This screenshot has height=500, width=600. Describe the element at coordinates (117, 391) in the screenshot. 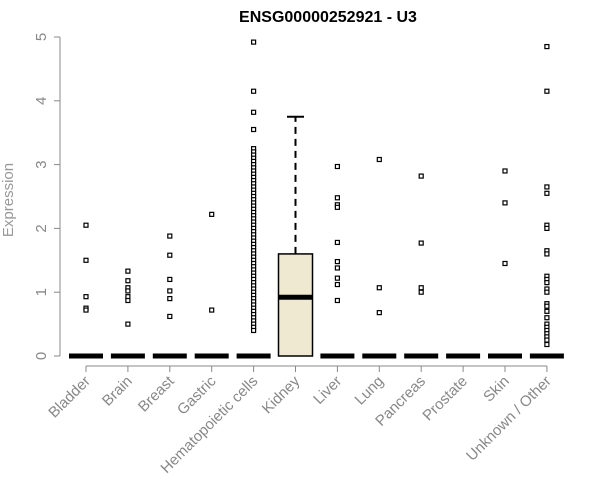

I see `x-tick-label: Brain` at that location.